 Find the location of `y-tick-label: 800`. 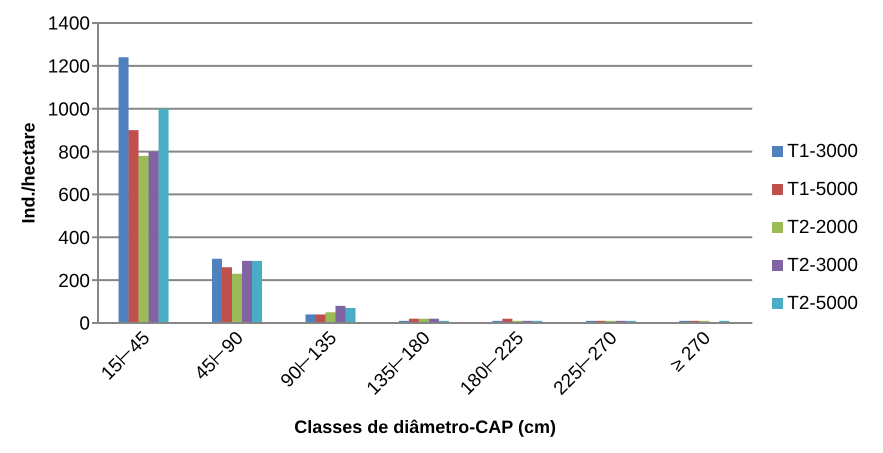

y-tick-label: 800 is located at coordinates (74, 153).